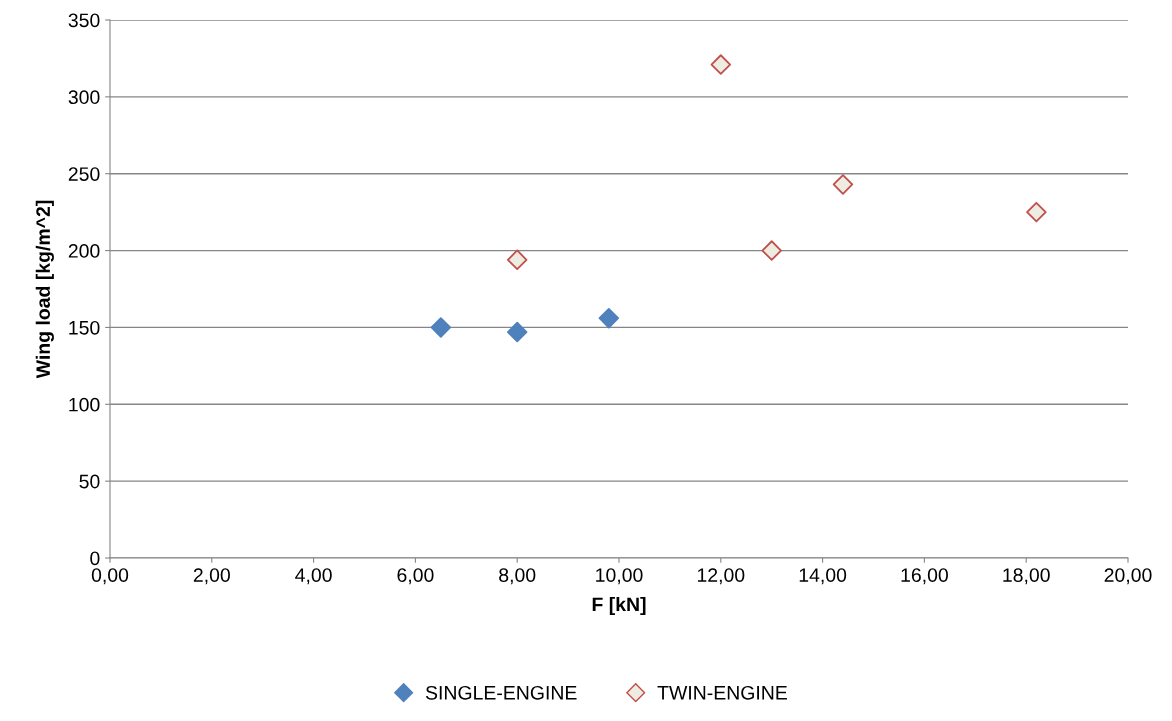 This screenshot has height=721, width=1172. I want to click on legend-label: SINGLE-ENGINE, so click(501, 692).